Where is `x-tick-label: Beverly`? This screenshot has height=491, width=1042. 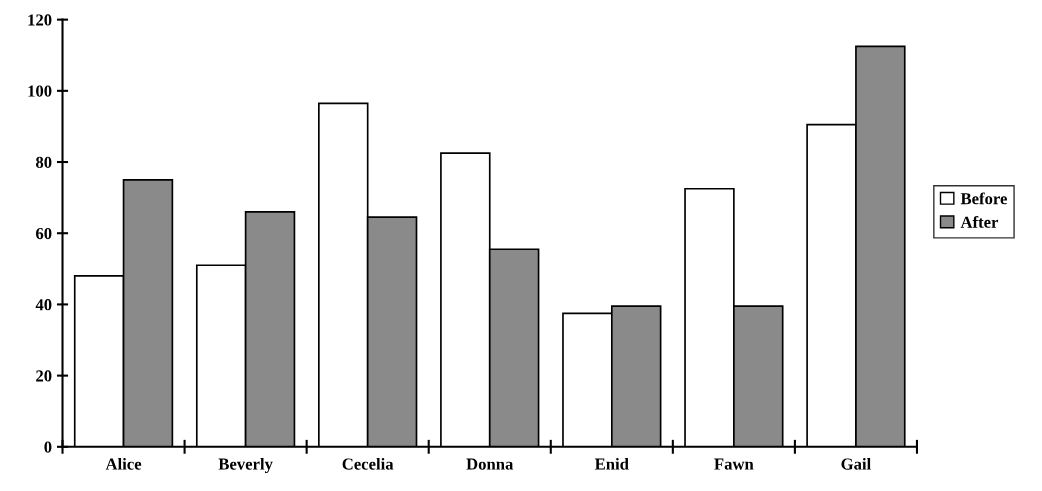
x-tick-label: Beverly is located at coordinates (245, 465).